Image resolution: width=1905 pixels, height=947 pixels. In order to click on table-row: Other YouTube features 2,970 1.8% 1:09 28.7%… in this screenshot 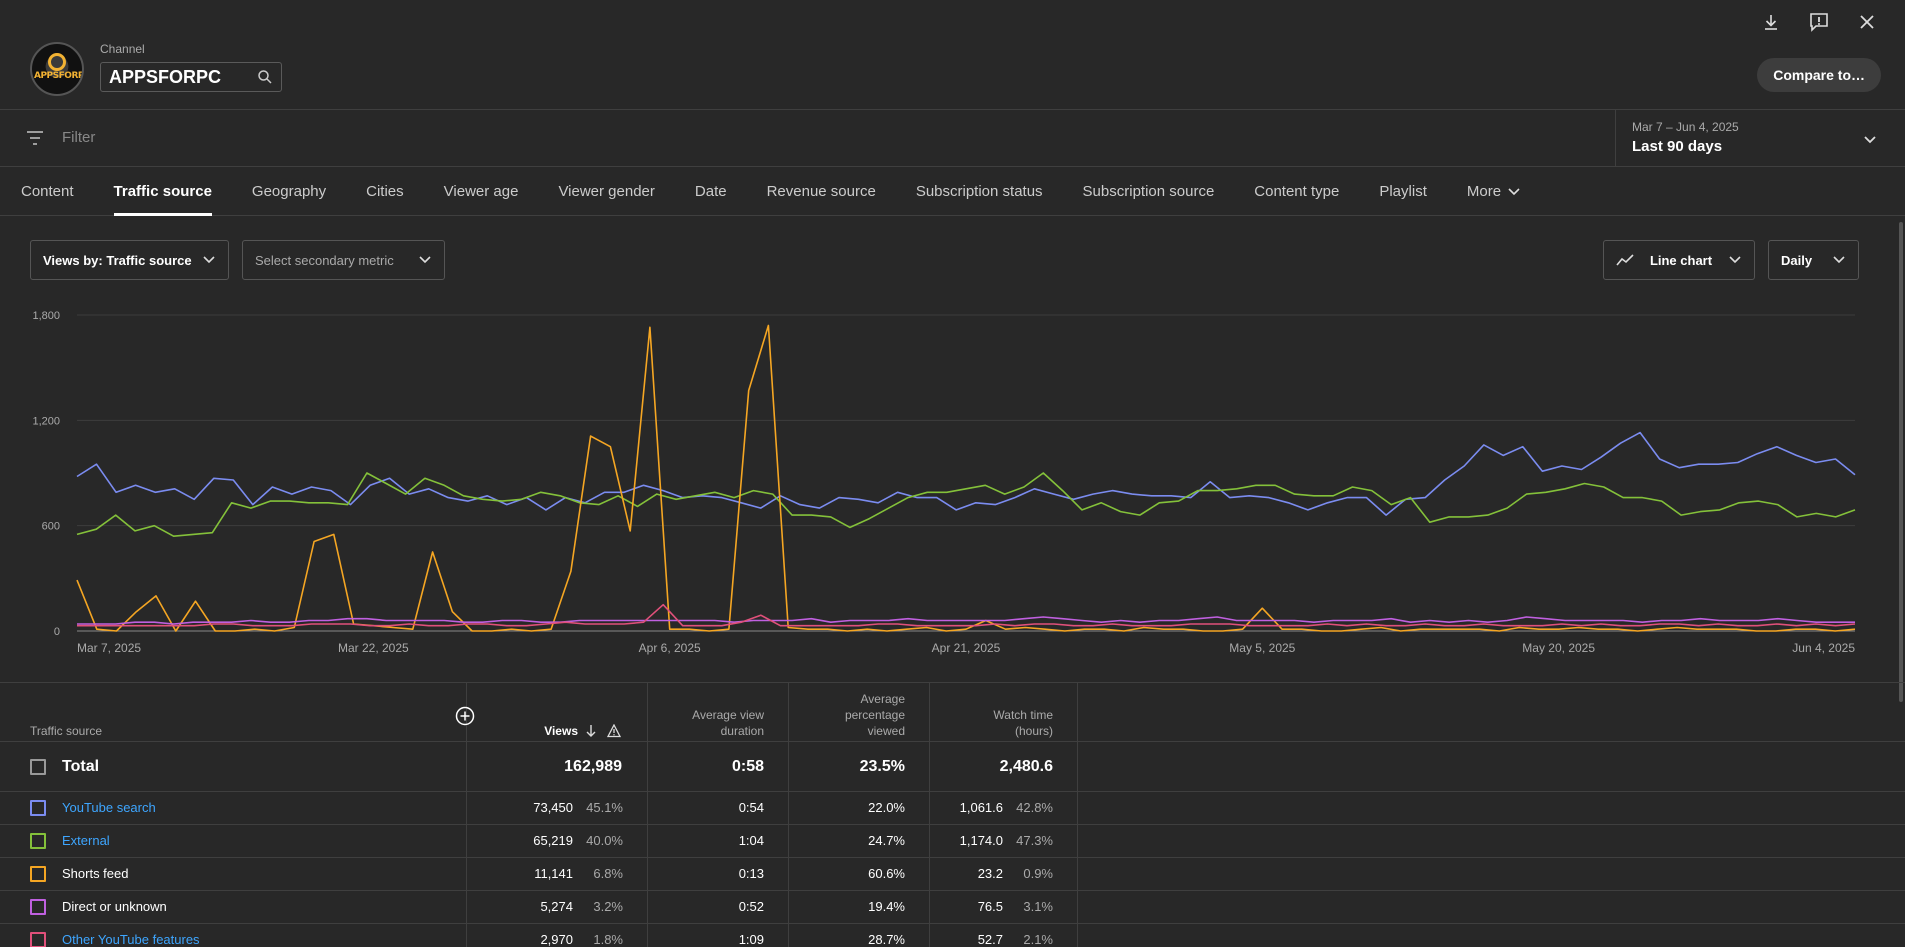, I will do `click(952, 935)`.